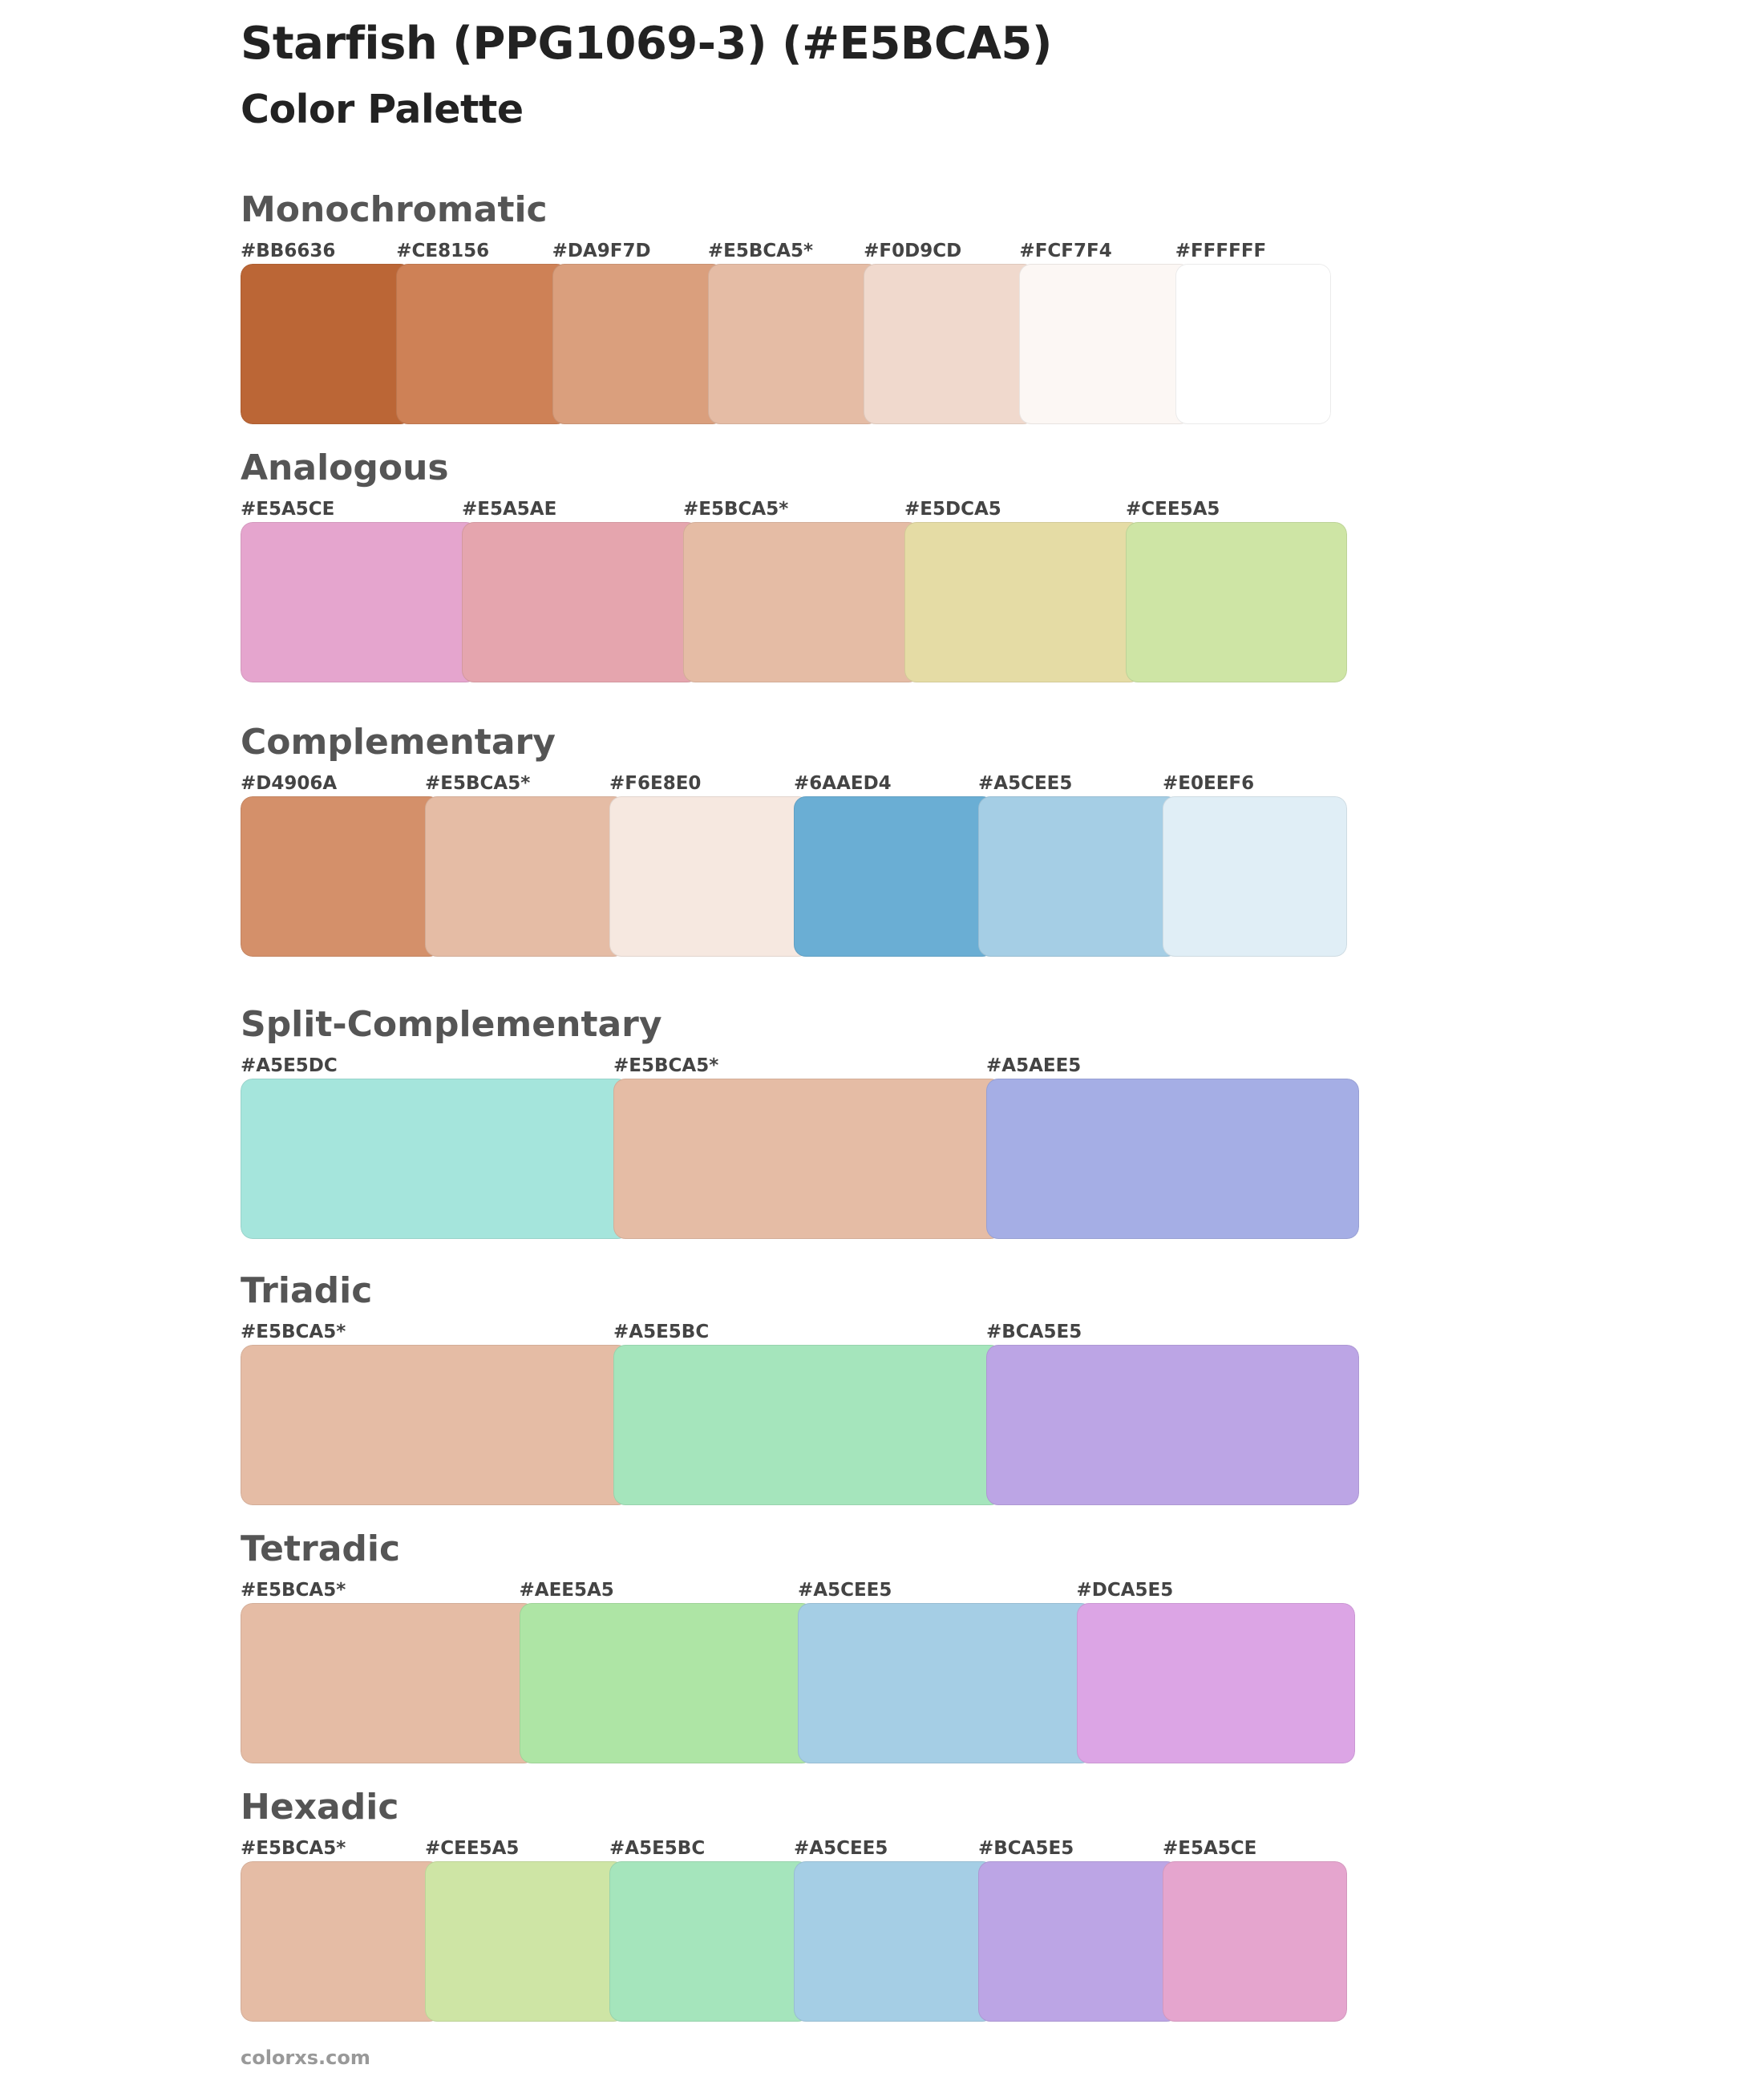  I want to click on palette-section-tetradic: Tetradic #E5BCA5* #AEE5A5 #A5CEE5 #DCA5E5, so click(798, 1652).